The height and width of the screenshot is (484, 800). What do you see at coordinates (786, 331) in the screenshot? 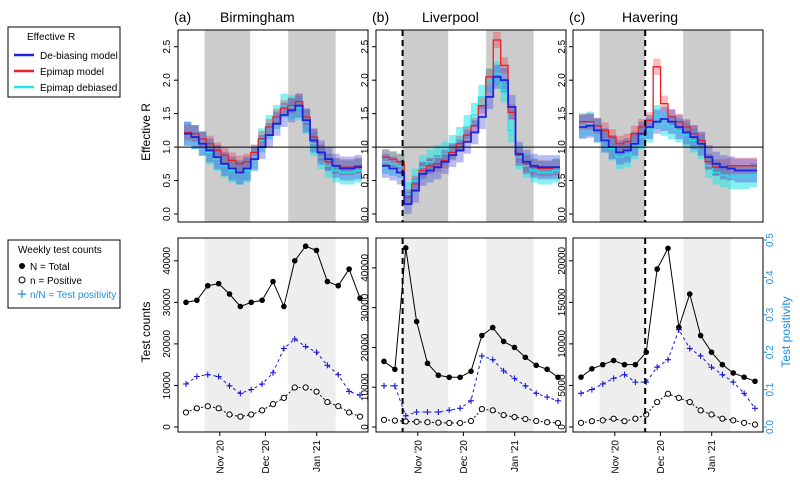
I see `y-axis-title-positivity: Test positivity` at bounding box center [786, 331].